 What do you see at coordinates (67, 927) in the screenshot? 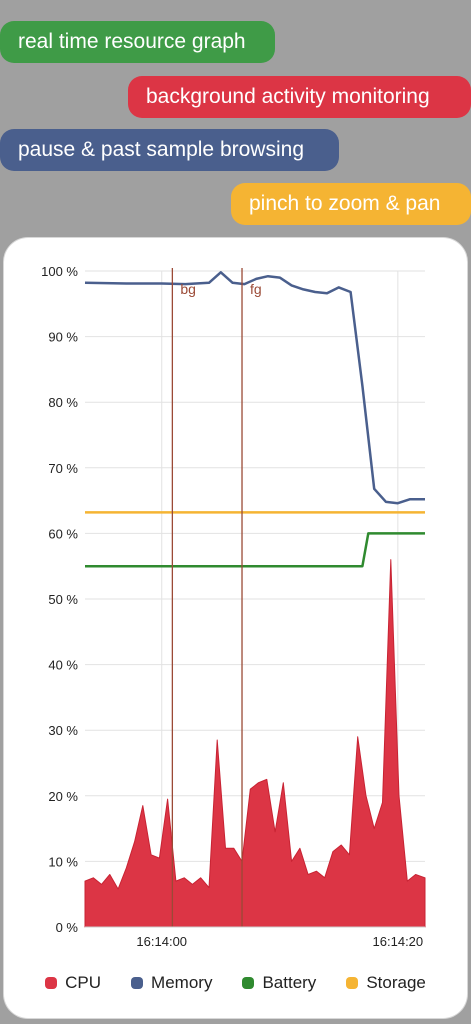
I see `y-tick-label: 0 %` at bounding box center [67, 927].